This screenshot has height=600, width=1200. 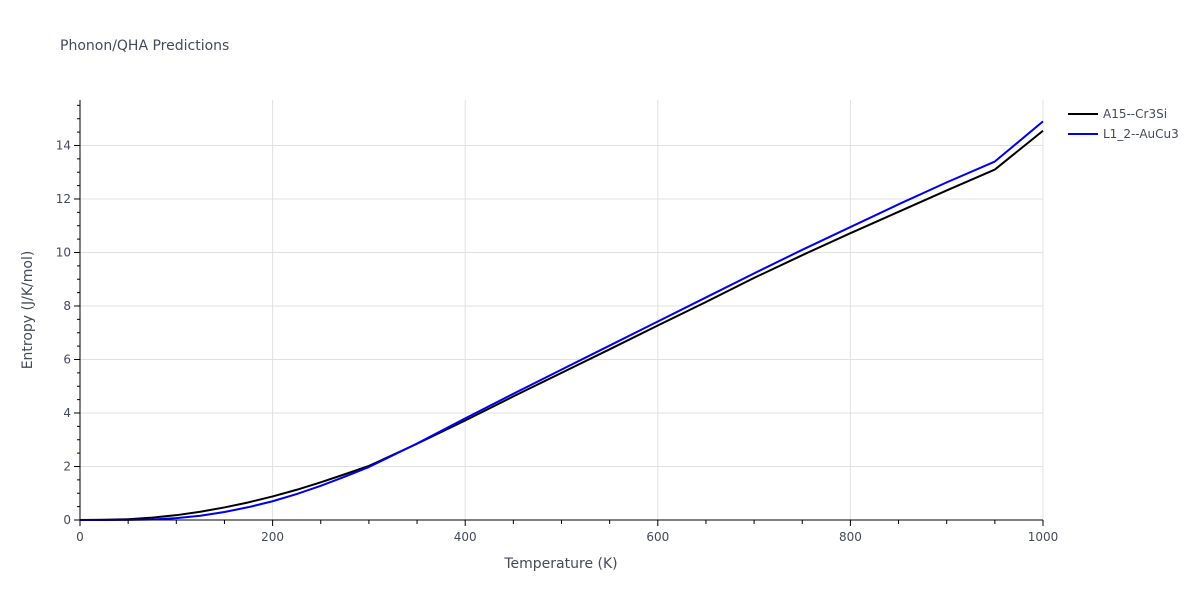 What do you see at coordinates (67, 413) in the screenshot?
I see `y-tick-label: 4` at bounding box center [67, 413].